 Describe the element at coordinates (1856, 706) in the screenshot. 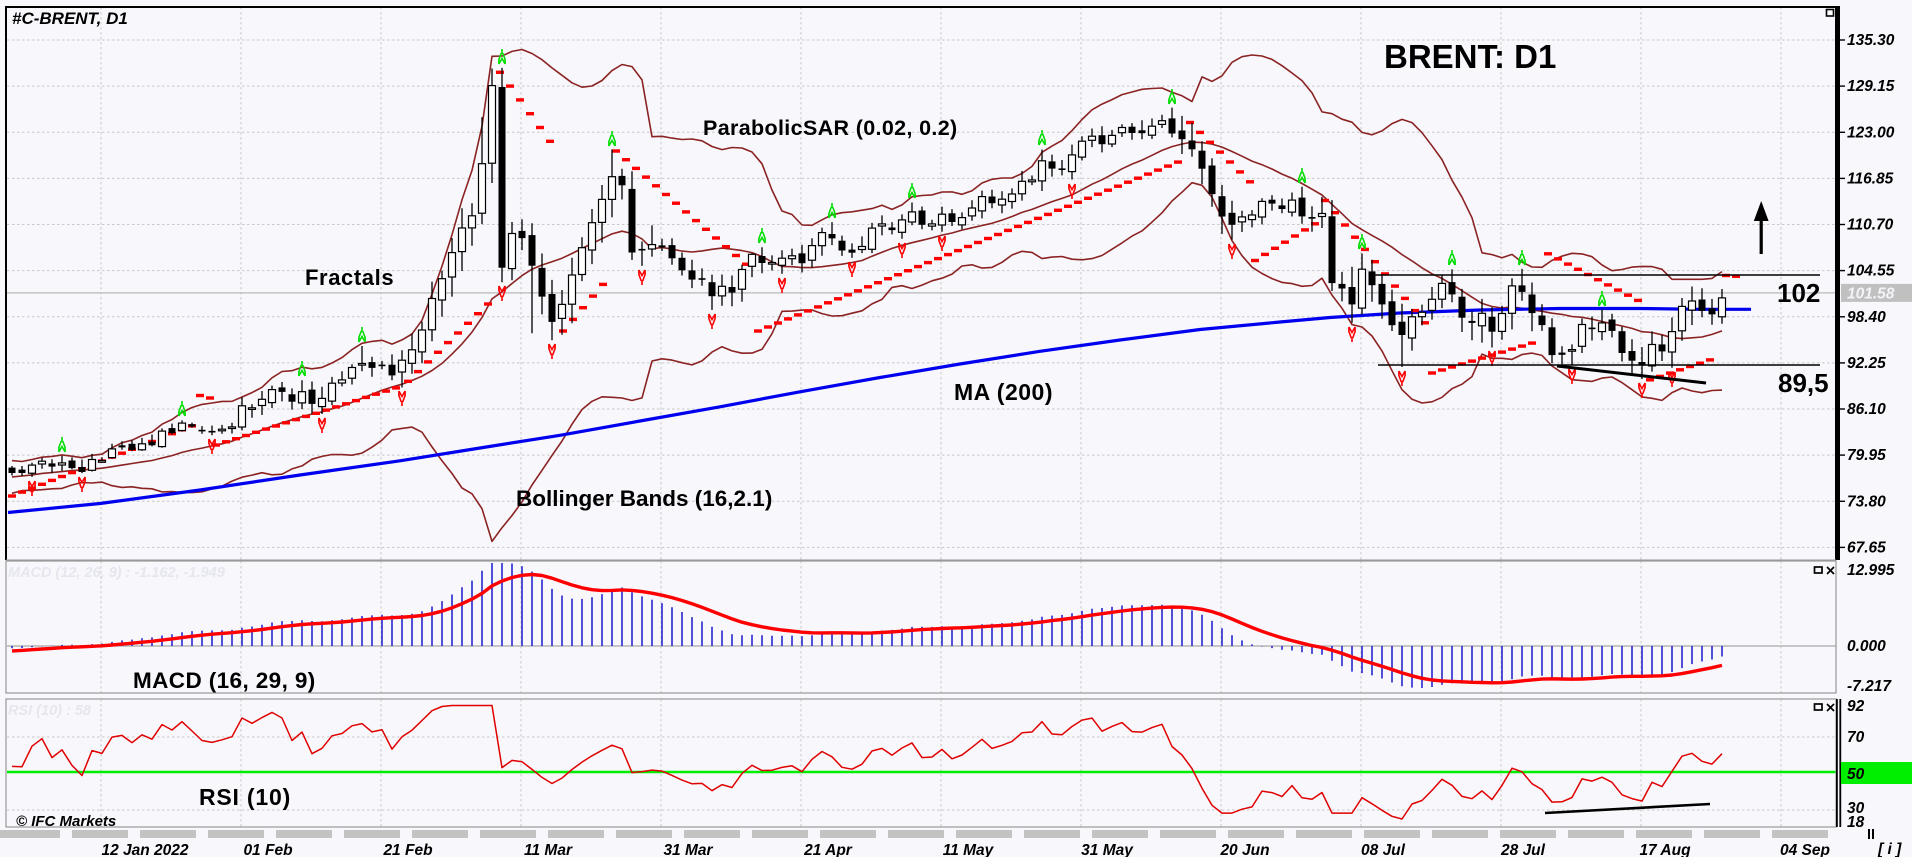

I see `svg-text: 92` at that location.